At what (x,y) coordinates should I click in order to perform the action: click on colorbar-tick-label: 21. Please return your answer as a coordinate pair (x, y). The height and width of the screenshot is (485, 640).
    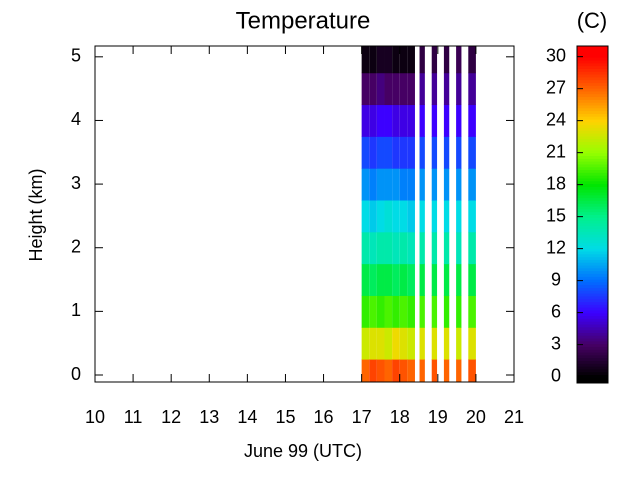
    Looking at the image, I should click on (556, 151).